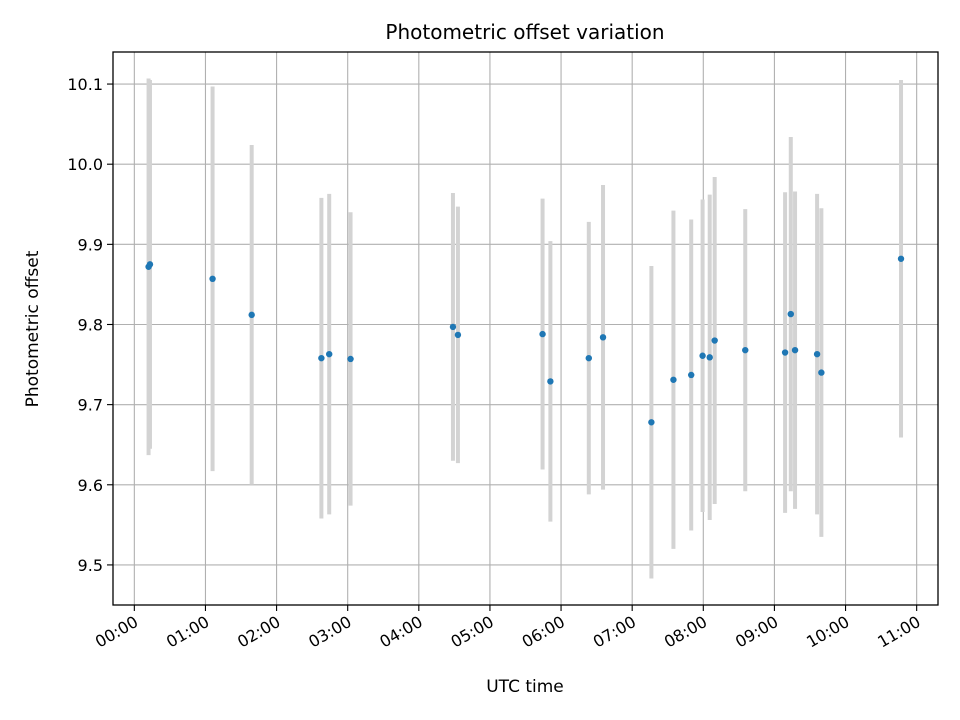 The image size is (960, 720). I want to click on chart-title: Photometric offset variation, so click(524, 32).